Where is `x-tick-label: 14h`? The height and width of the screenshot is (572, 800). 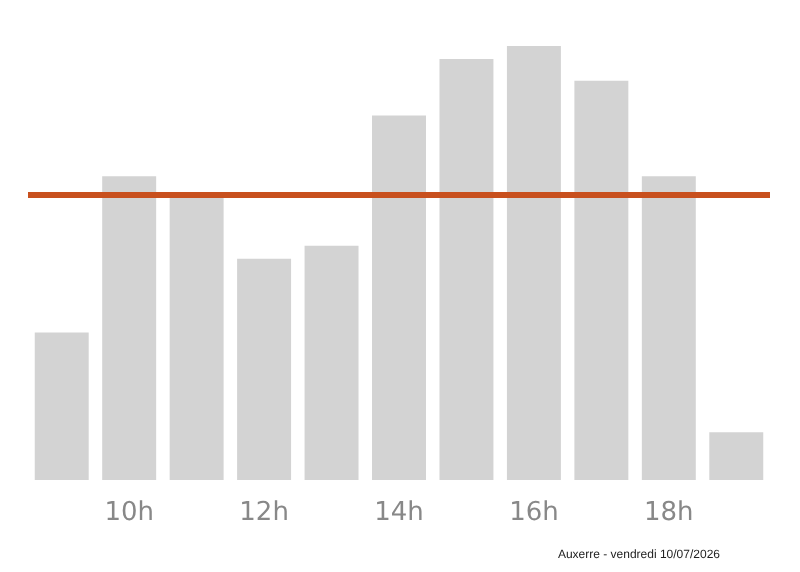
x-tick-label: 14h is located at coordinates (399, 513).